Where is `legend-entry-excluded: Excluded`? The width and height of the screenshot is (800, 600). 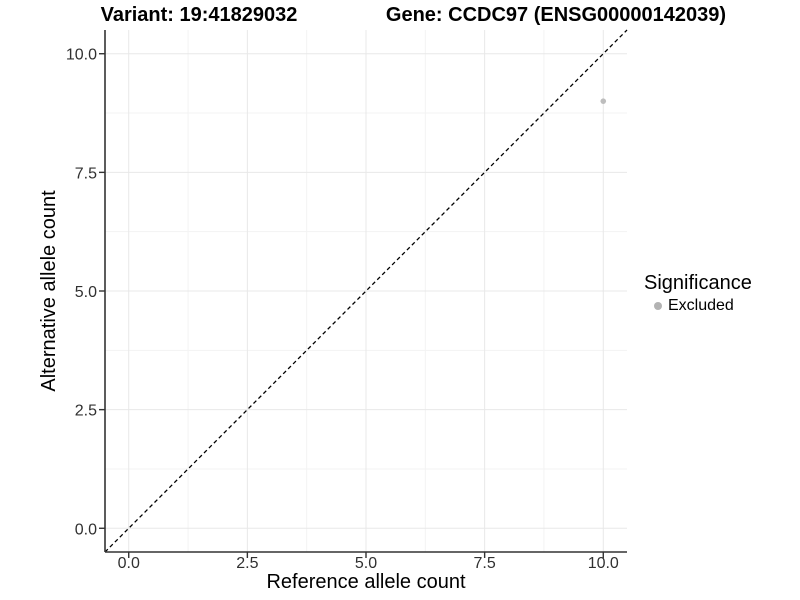
legend-entry-excluded: Excluded is located at coordinates (722, 306).